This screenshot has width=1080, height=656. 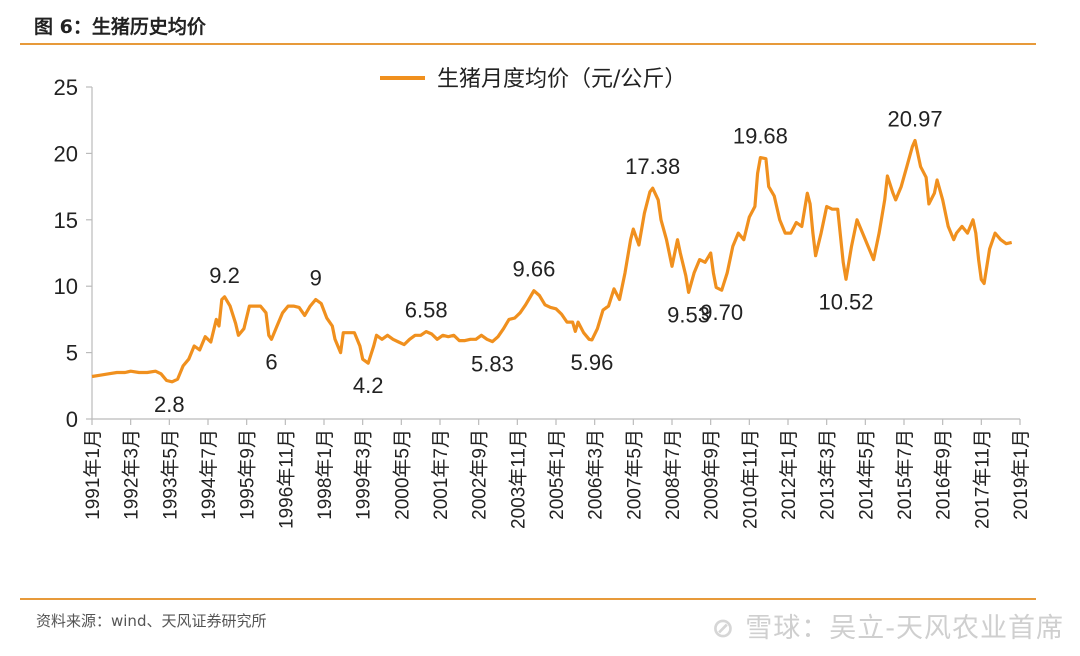 I want to click on x-tick-label: 1994年7月, so click(x=209, y=474).